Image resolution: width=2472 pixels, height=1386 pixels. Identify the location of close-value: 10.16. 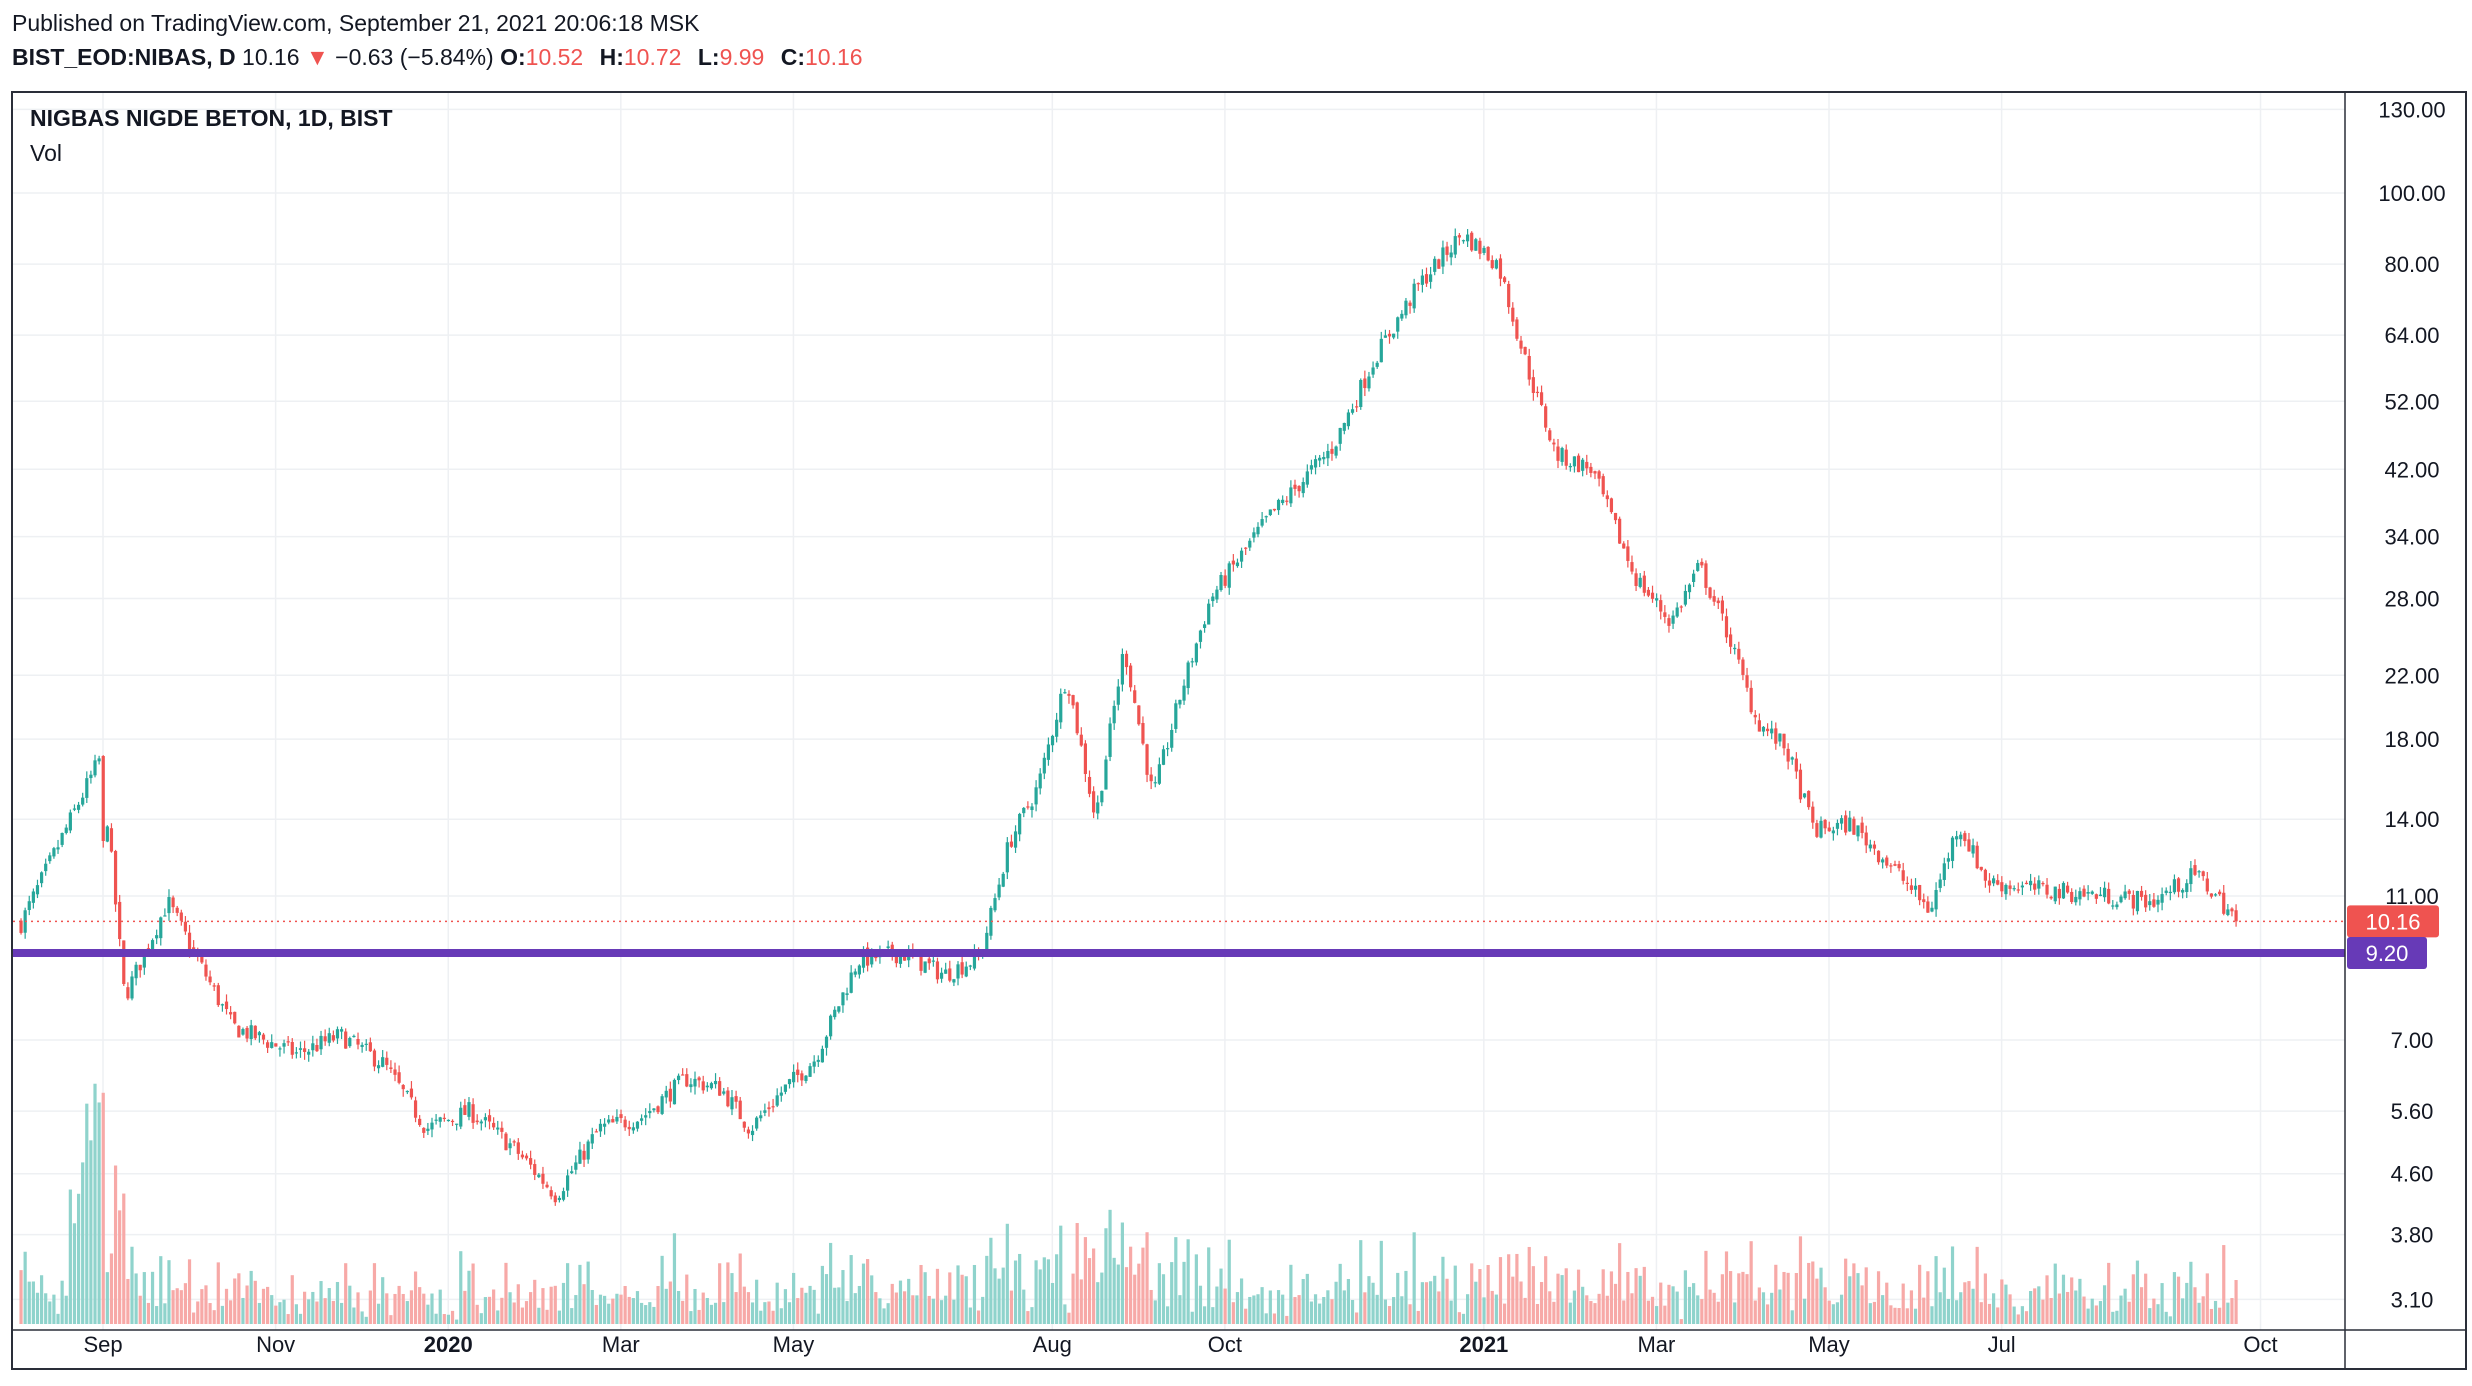
(834, 57).